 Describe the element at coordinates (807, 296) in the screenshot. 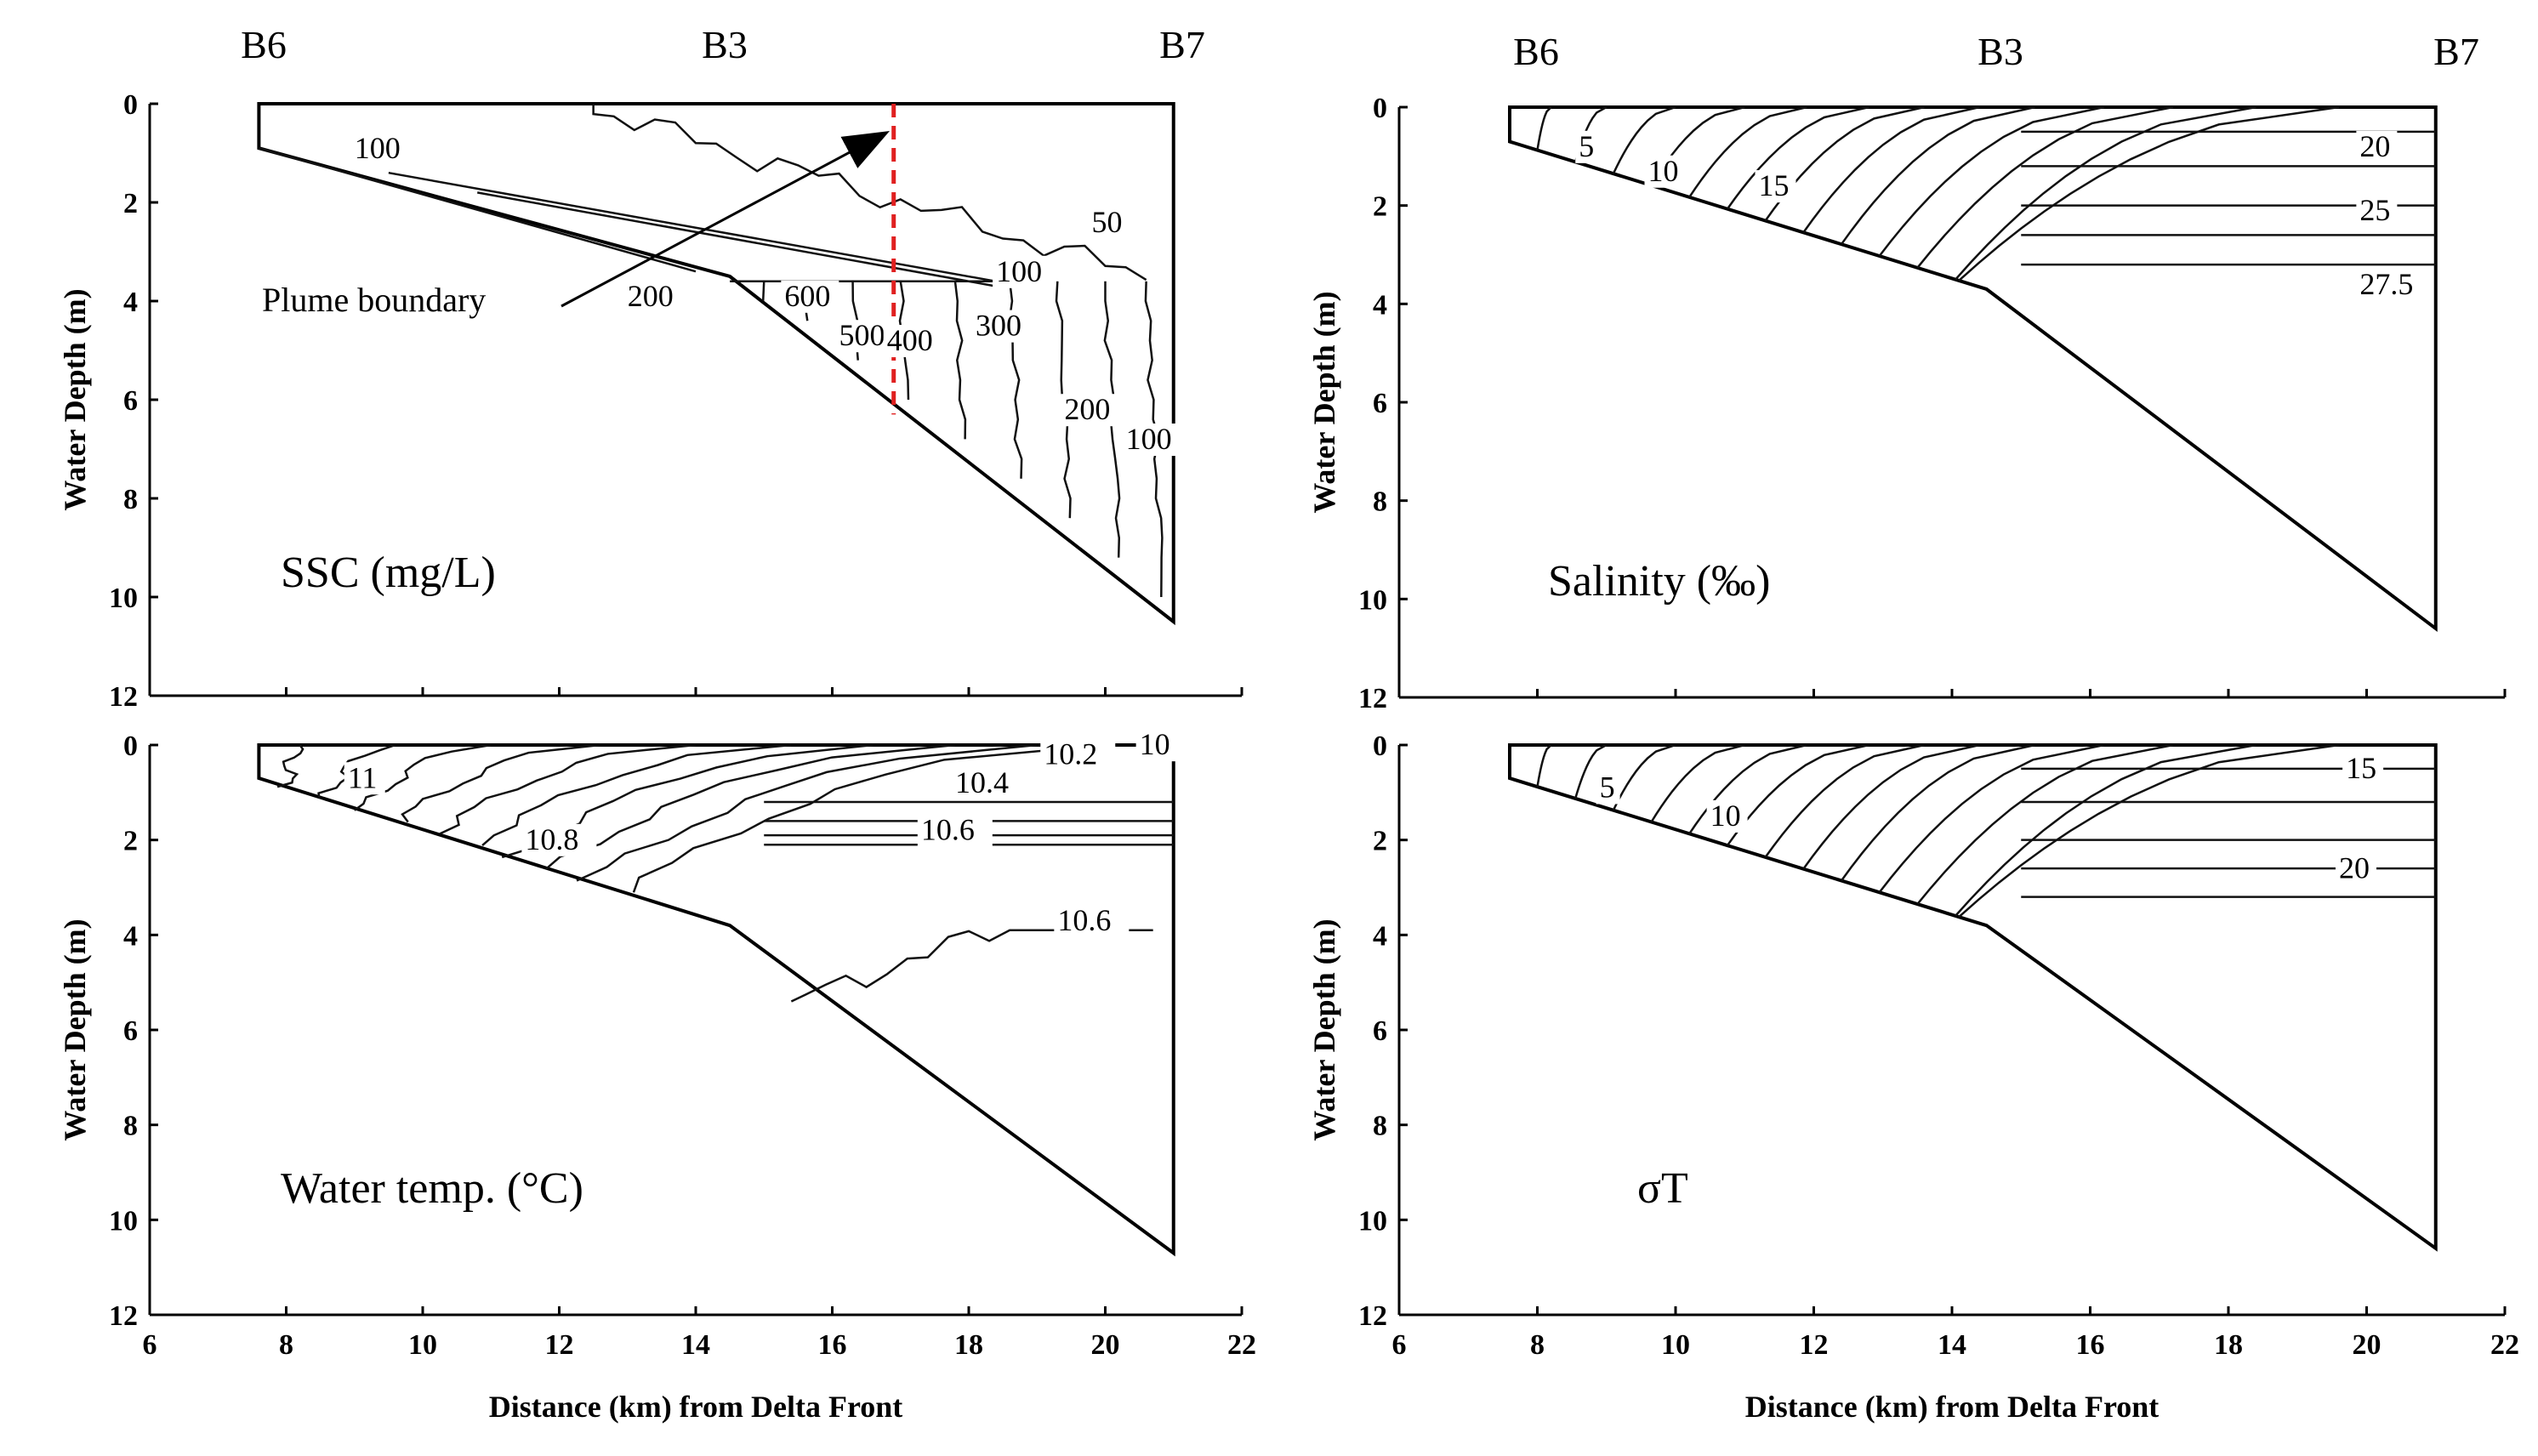

I see `contour-label: 600` at that location.